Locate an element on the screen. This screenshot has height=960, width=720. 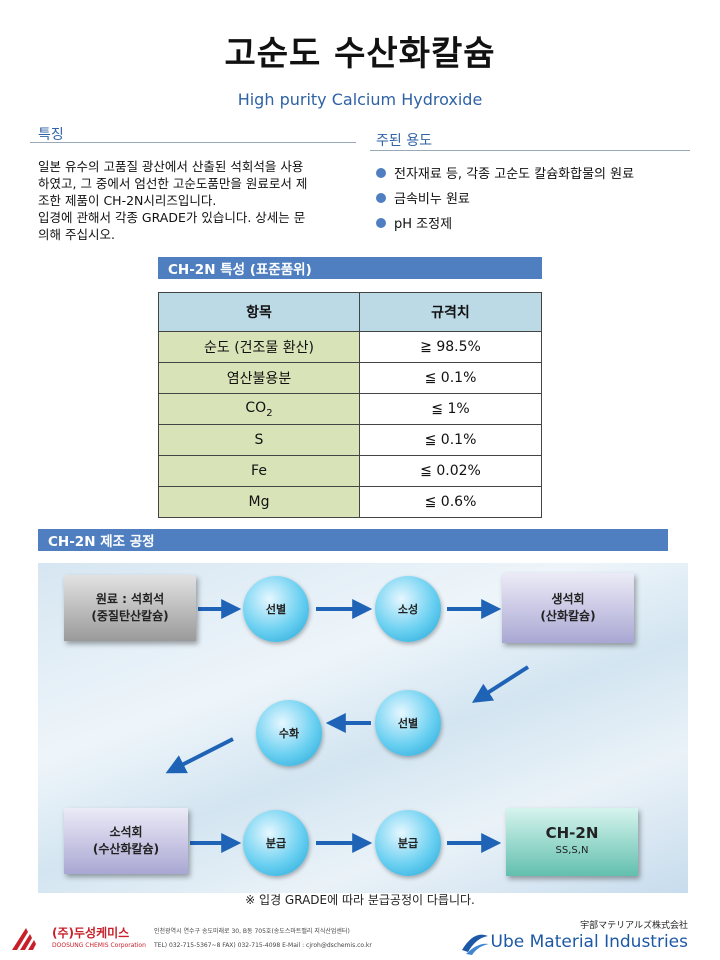
table-header-row: 항목 규격치 is located at coordinates (350, 312).